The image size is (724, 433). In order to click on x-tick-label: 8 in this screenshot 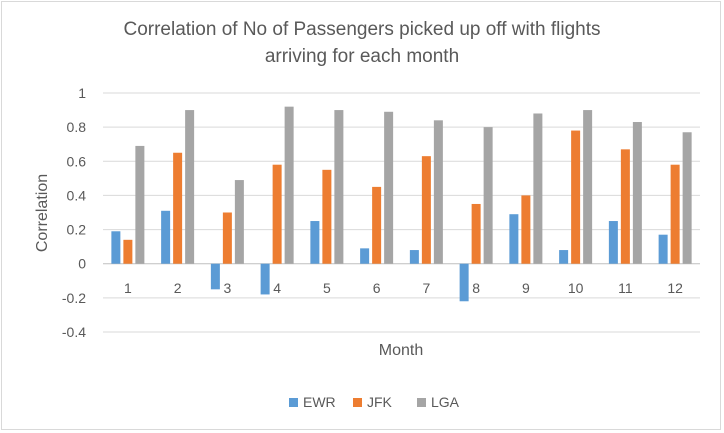, I will do `click(476, 288)`.